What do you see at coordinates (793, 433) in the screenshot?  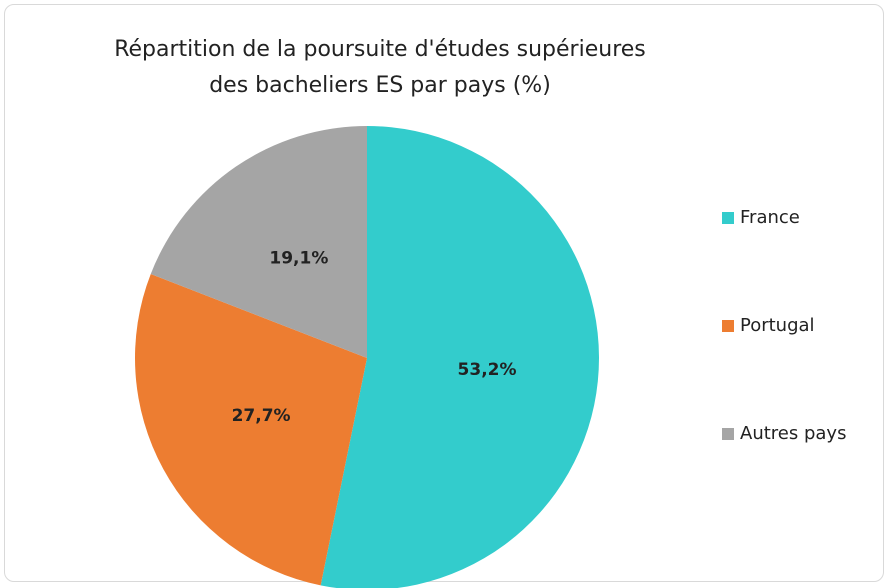 I see `legend-label: Autres pays` at bounding box center [793, 433].